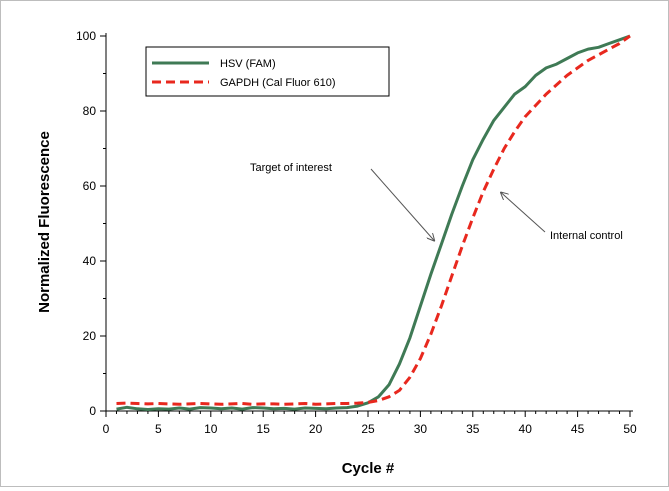 The image size is (669, 491). Describe the element at coordinates (264, 429) in the screenshot. I see `x-tick-label: 15` at that location.